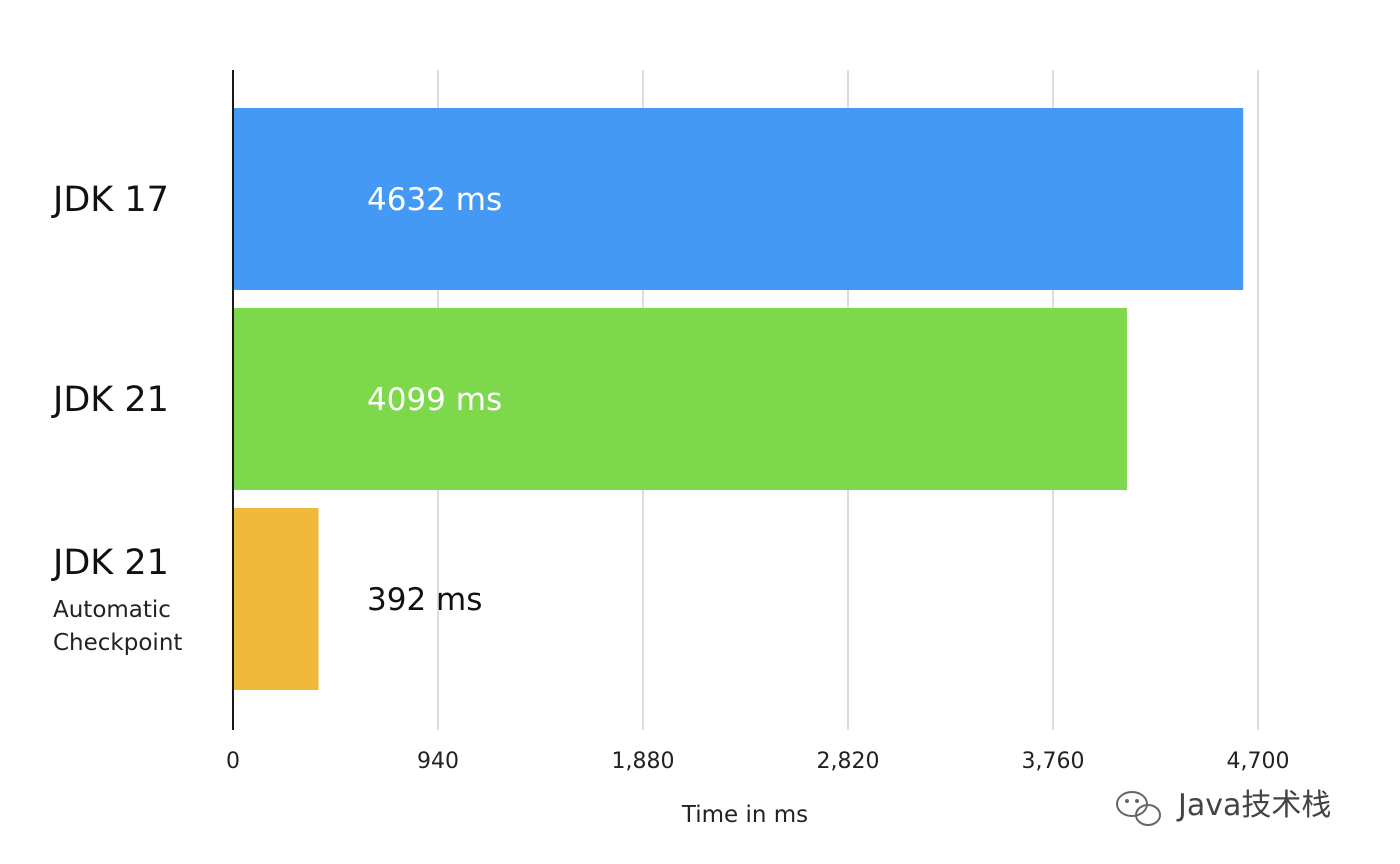 The image size is (1400, 864). Describe the element at coordinates (424, 600) in the screenshot. I see `bar-value-label: 392 ms` at that location.